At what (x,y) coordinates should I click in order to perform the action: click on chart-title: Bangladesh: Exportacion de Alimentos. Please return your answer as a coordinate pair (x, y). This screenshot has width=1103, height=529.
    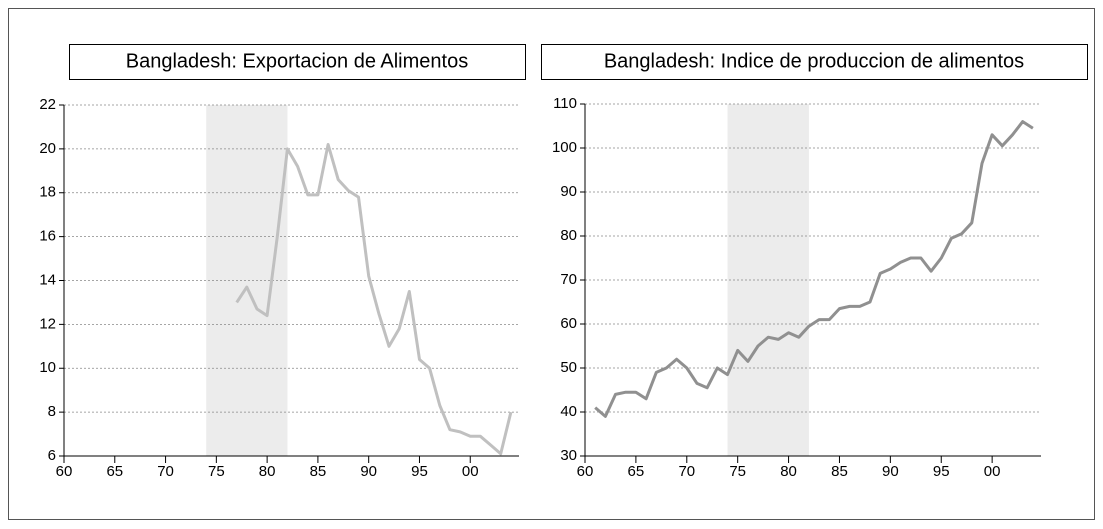
    Looking at the image, I should click on (297, 61).